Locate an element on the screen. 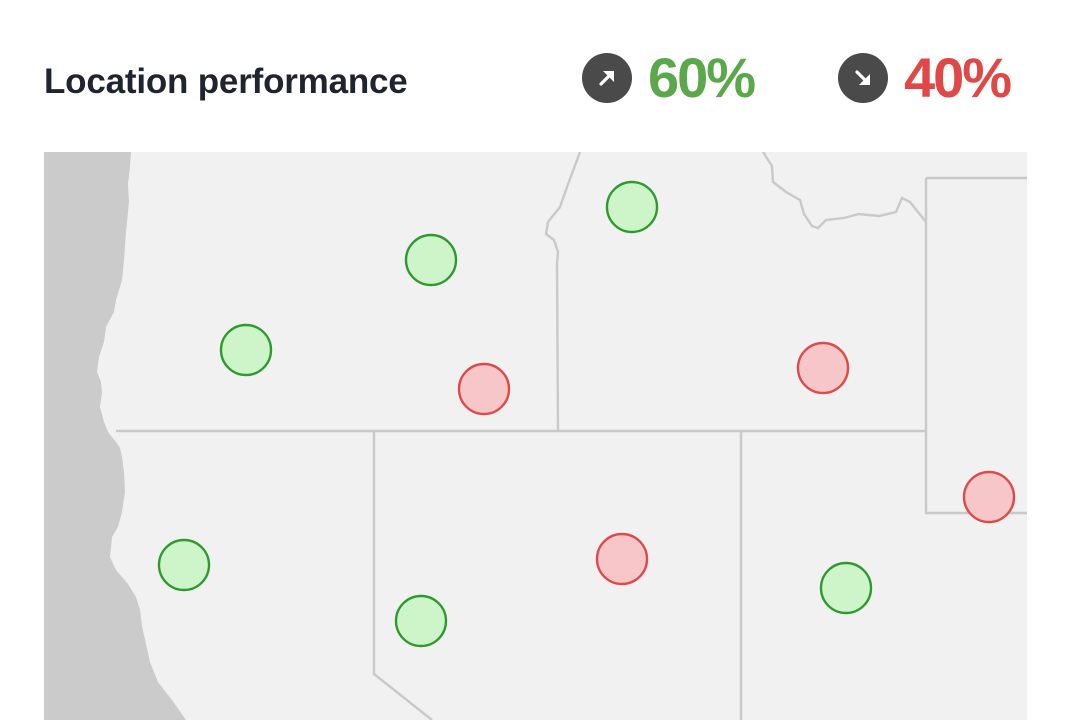  positive-percentage: 60% is located at coordinates (702, 77).